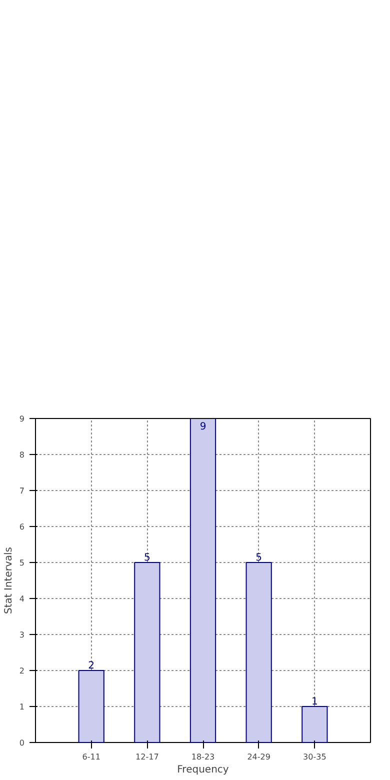 Image resolution: width=390 pixels, height=780 pixels. Describe the element at coordinates (22, 671) in the screenshot. I see `y-tick-label: 2` at that location.